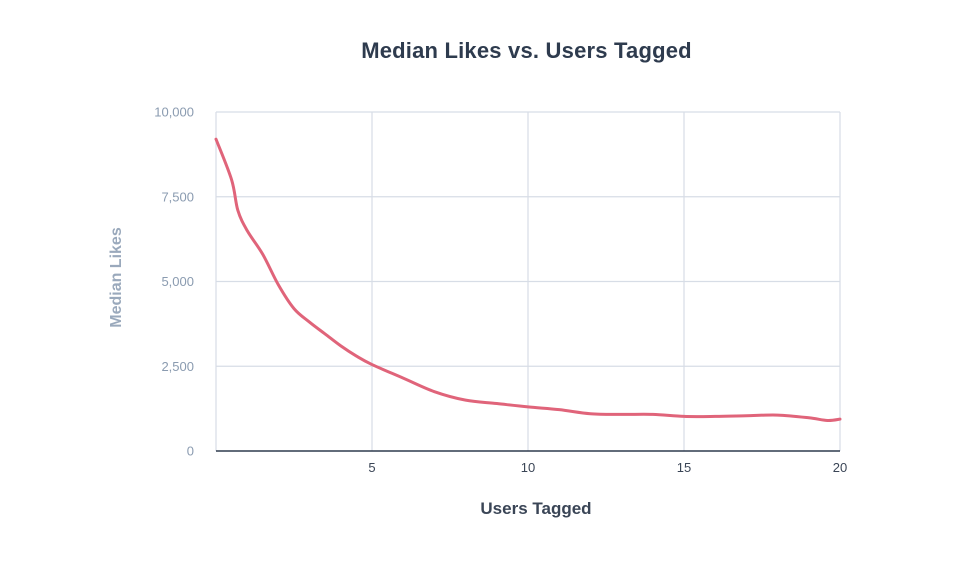 This screenshot has height=563, width=977. What do you see at coordinates (177, 366) in the screenshot?
I see `y-tick-label: 2,500` at bounding box center [177, 366].